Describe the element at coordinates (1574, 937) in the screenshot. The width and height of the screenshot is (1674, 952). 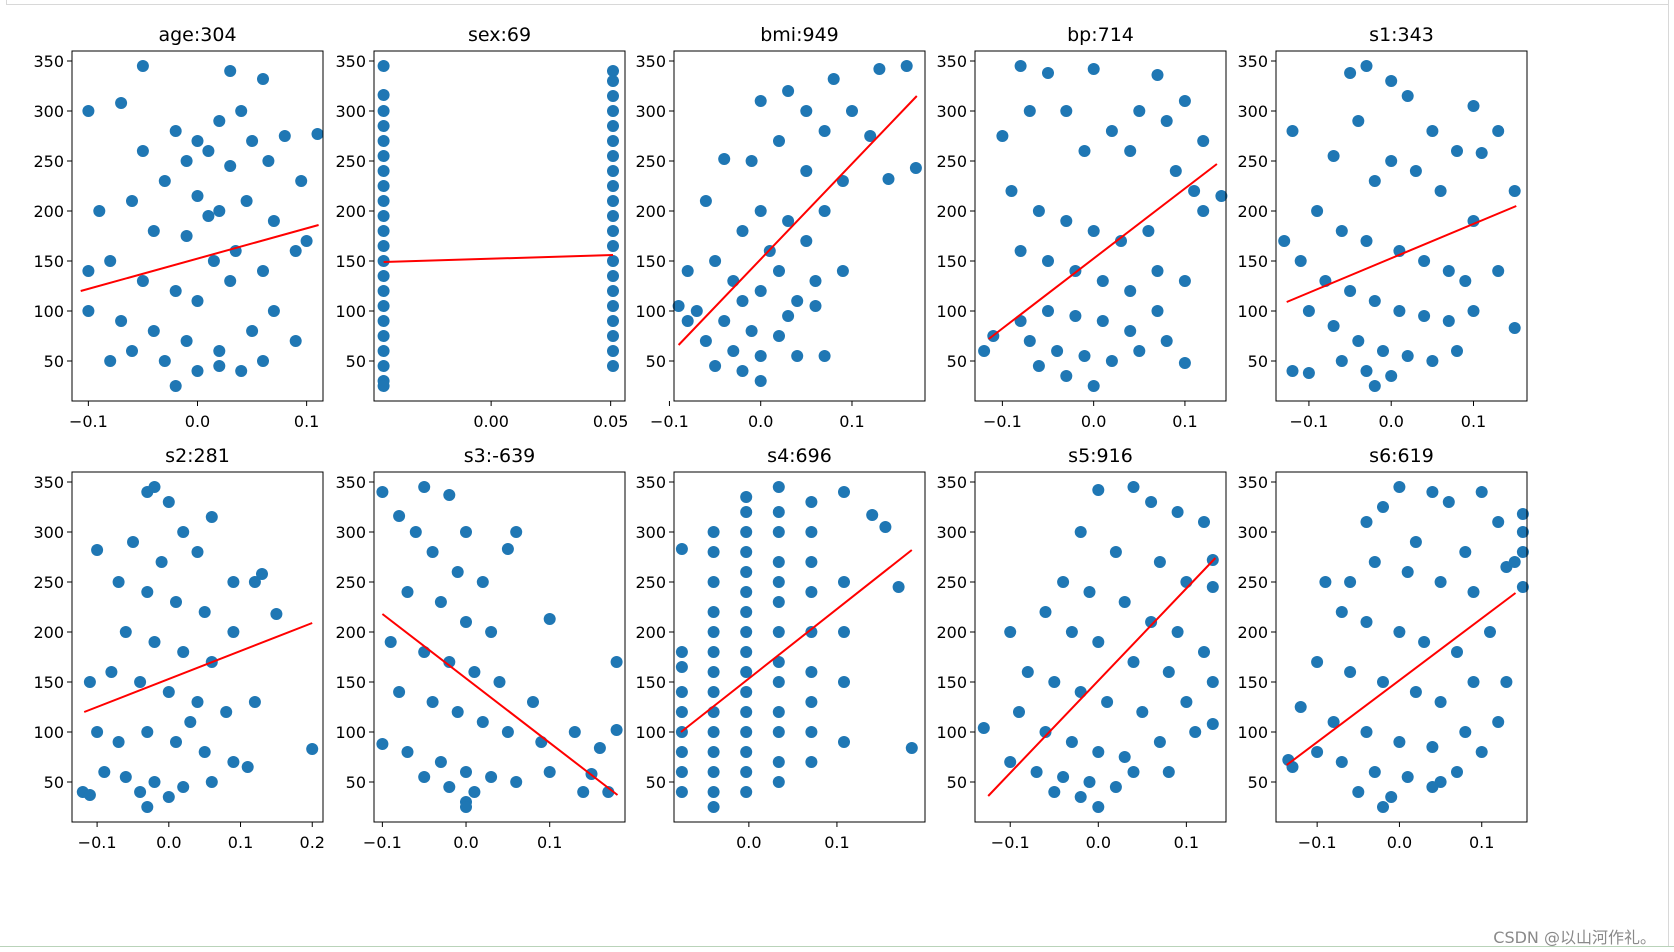
I see `csdn-watermark: CSDN @以山河作礼。` at that location.